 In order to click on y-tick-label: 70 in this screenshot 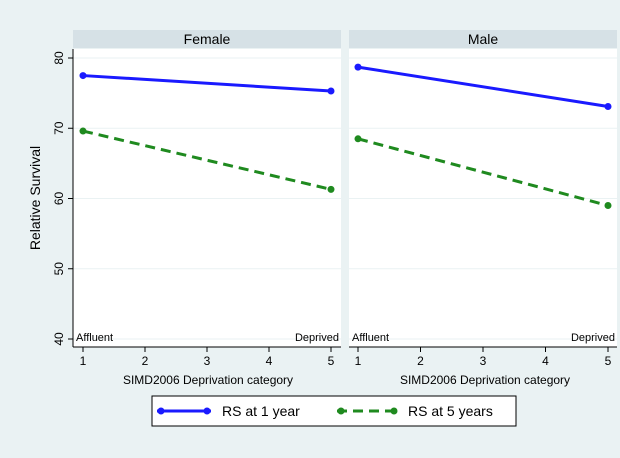, I will do `click(59, 128)`.